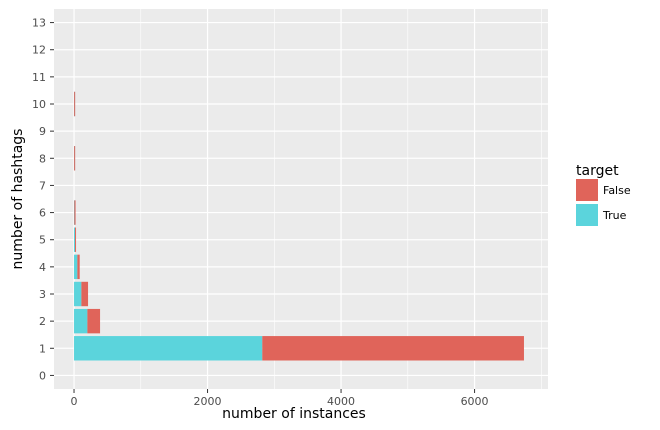 The width and height of the screenshot is (660, 430). I want to click on legend-swatch-true, so click(587, 215).